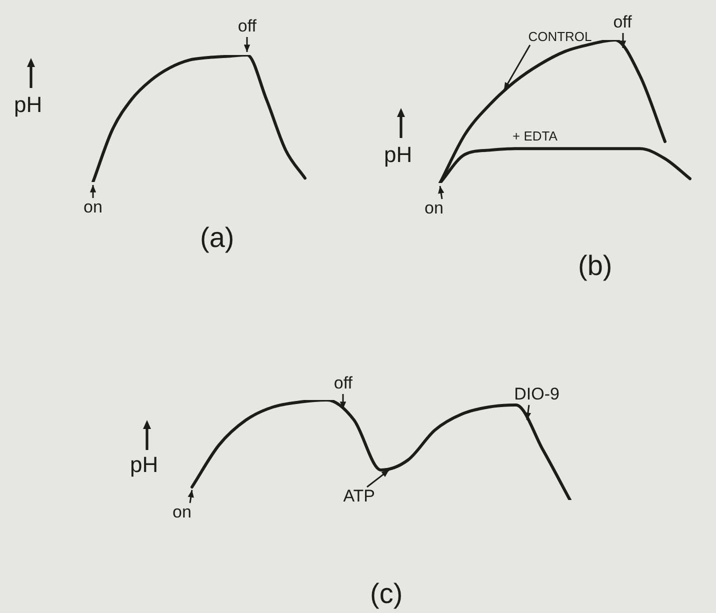  I want to click on text: (c), so click(386, 594).